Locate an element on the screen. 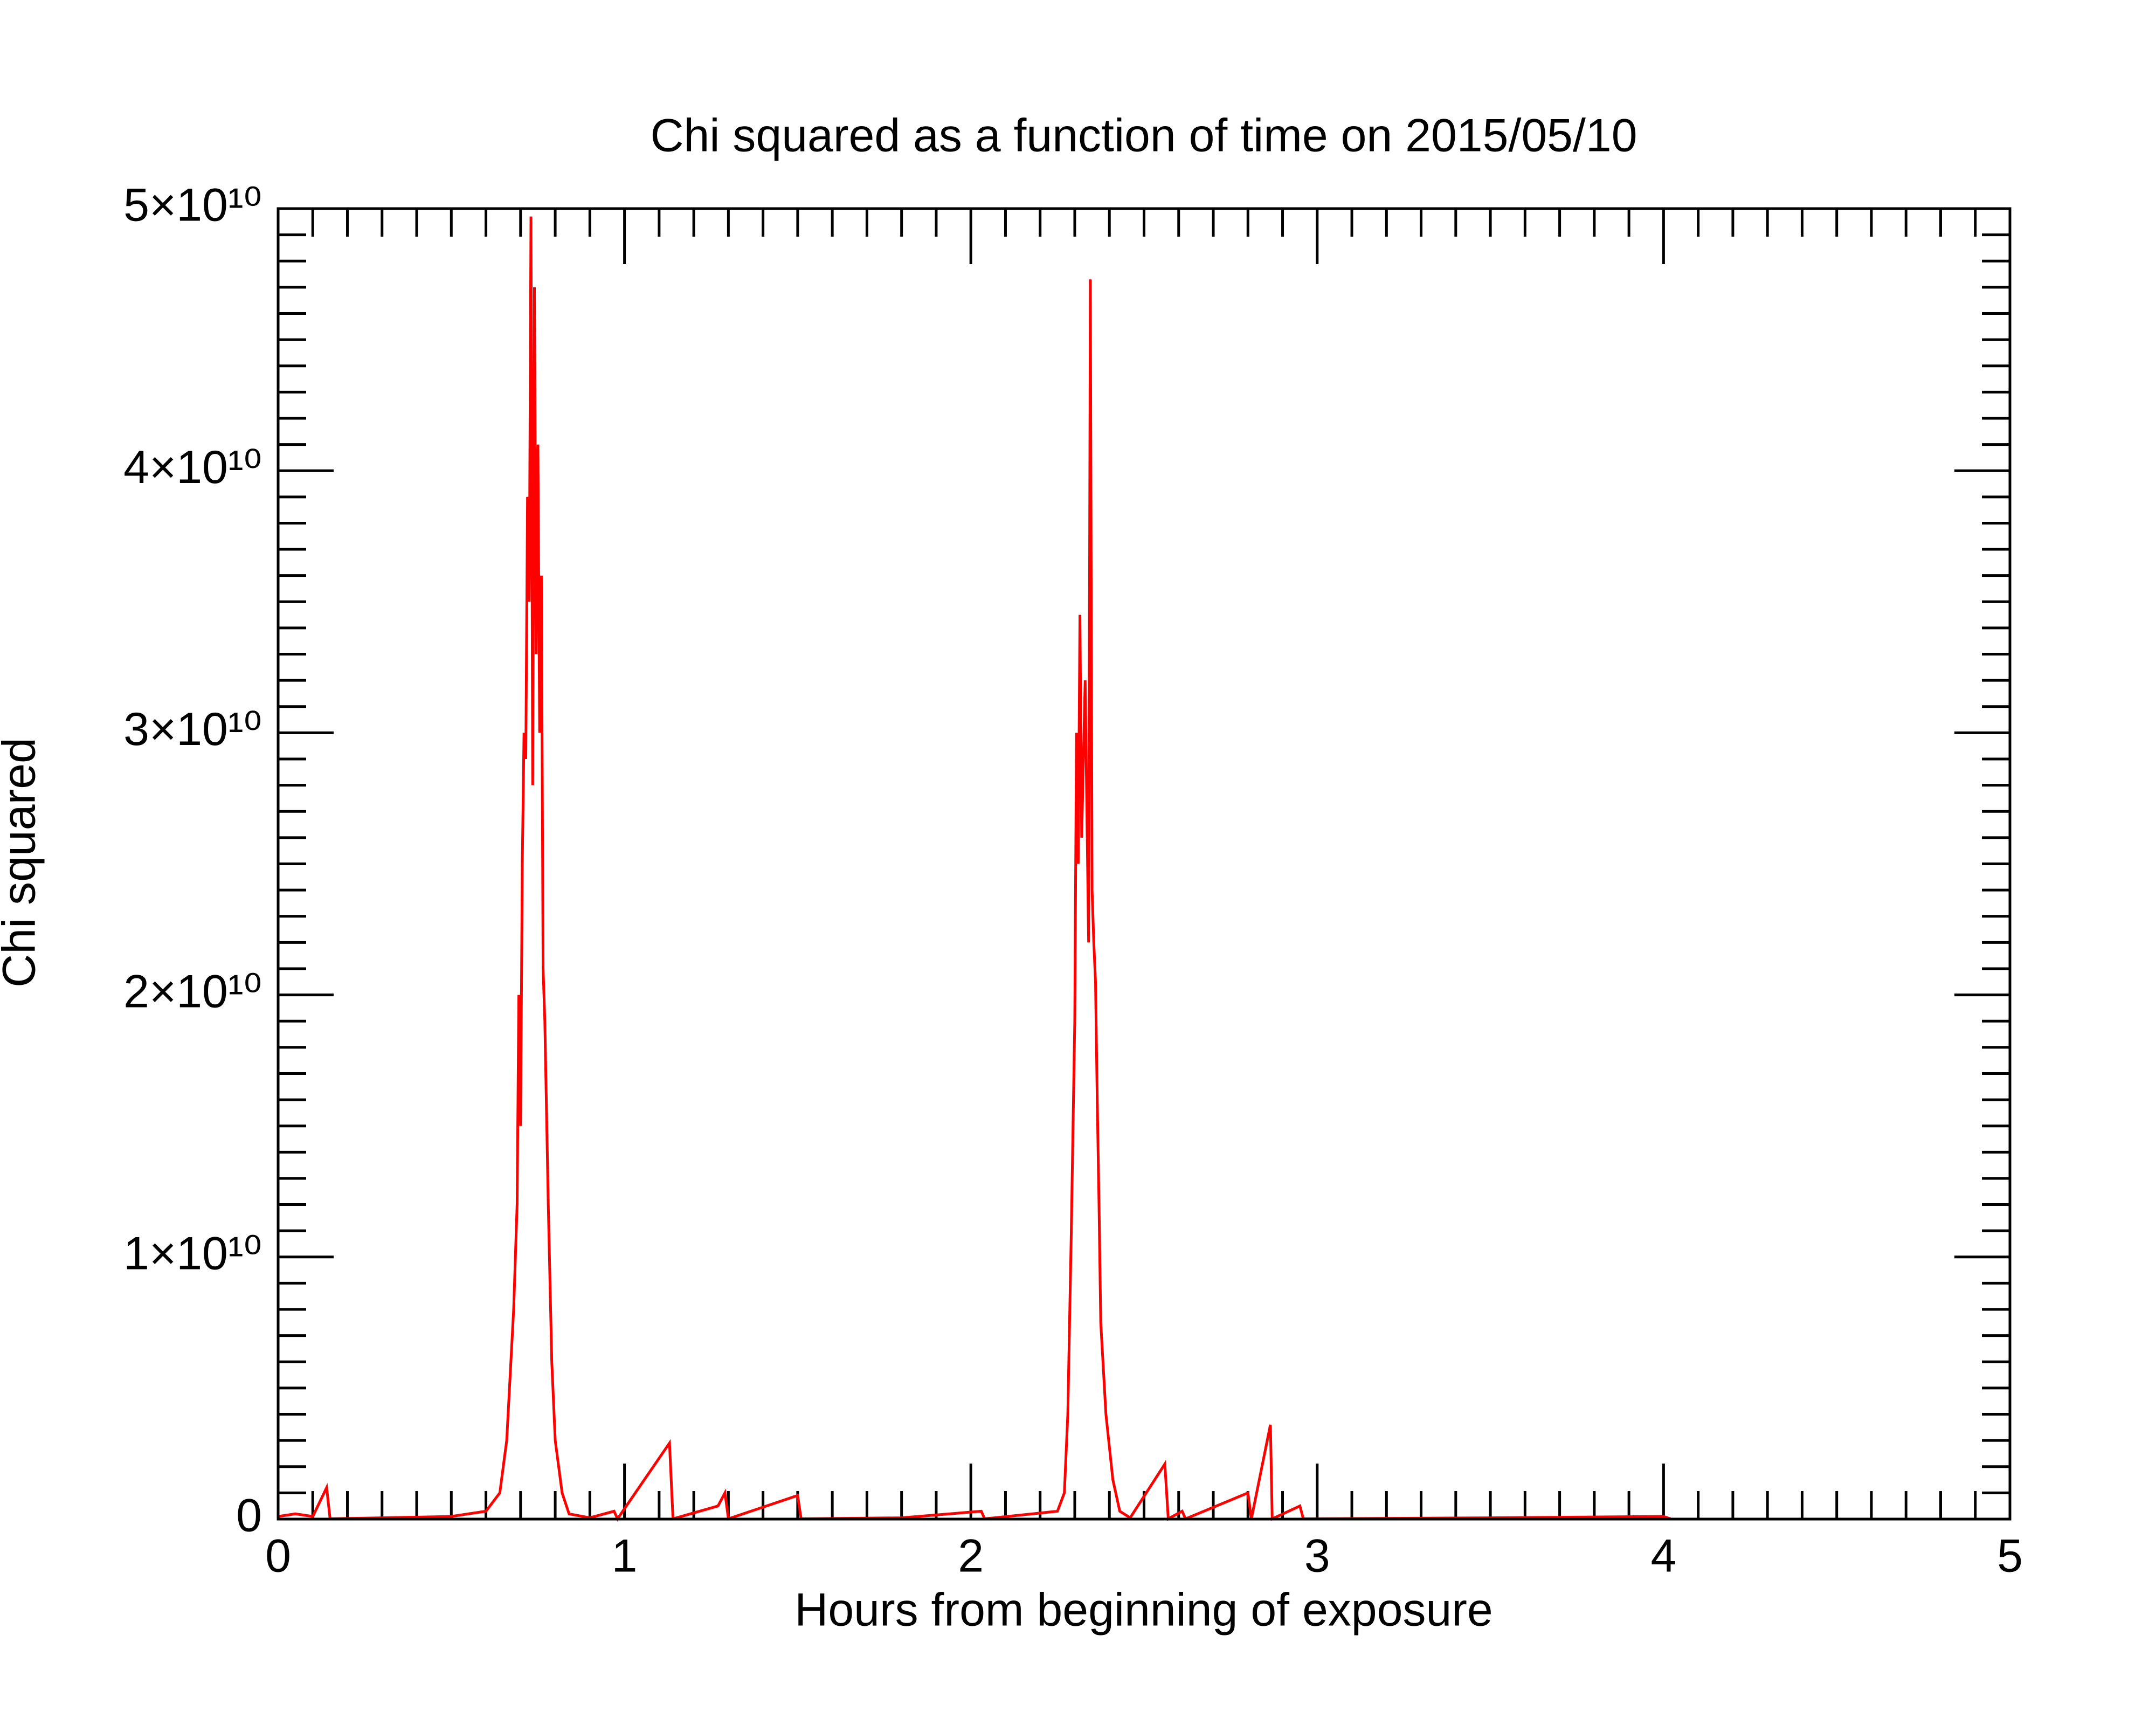  x-tick-label: 3 is located at coordinates (1317, 1556).